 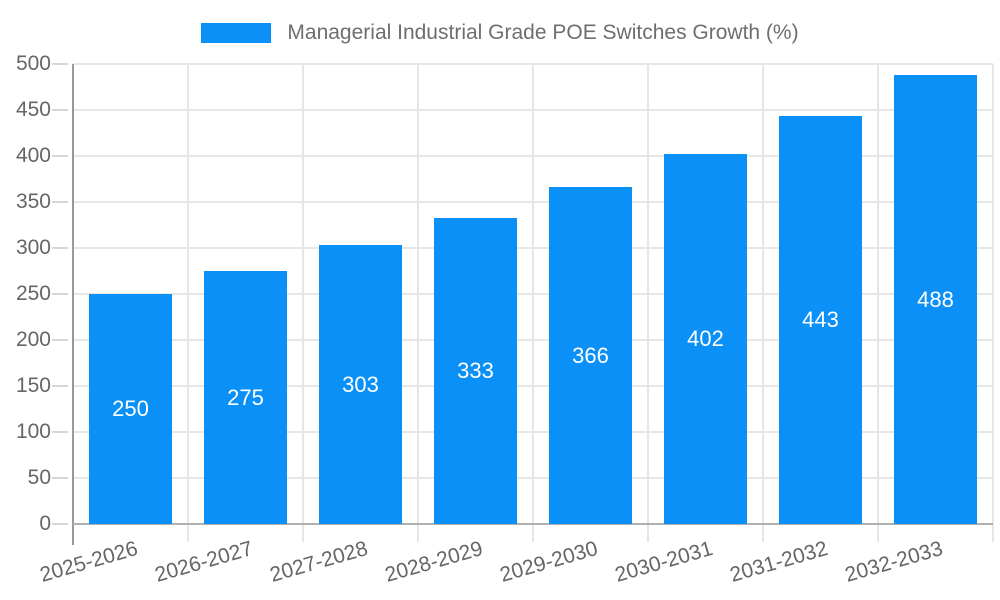 What do you see at coordinates (33, 293) in the screenshot?
I see `y-axis-label: 250` at bounding box center [33, 293].